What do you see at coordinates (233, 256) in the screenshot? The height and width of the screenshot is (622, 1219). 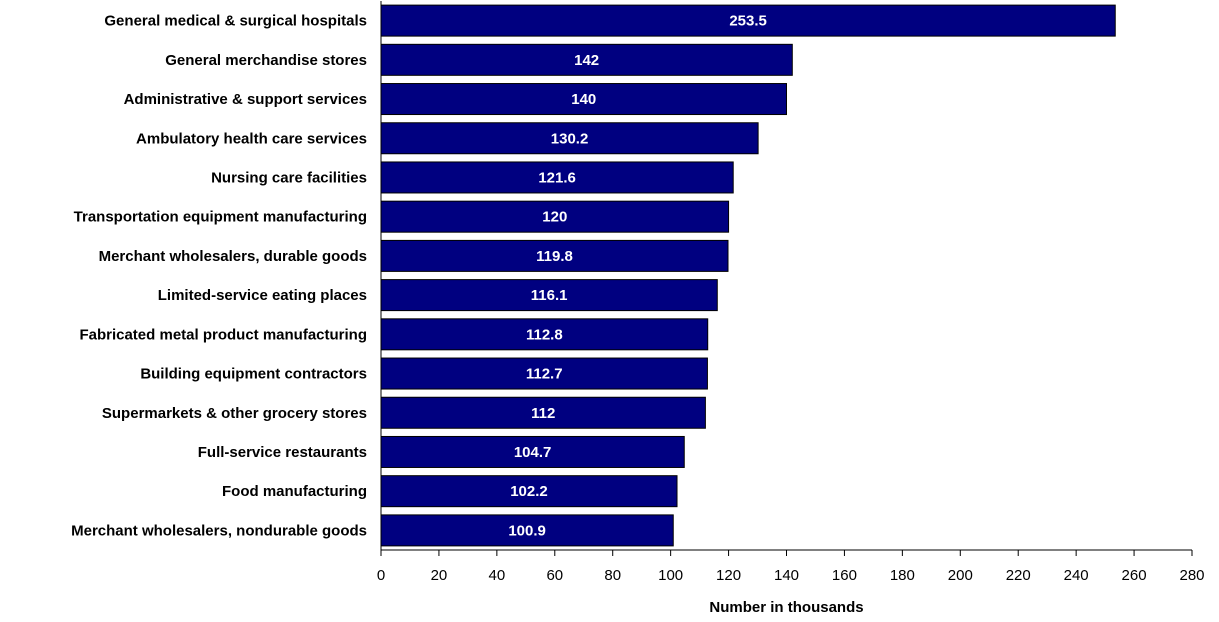 I see `category-label: Merchant wholesalers, durable goods` at bounding box center [233, 256].